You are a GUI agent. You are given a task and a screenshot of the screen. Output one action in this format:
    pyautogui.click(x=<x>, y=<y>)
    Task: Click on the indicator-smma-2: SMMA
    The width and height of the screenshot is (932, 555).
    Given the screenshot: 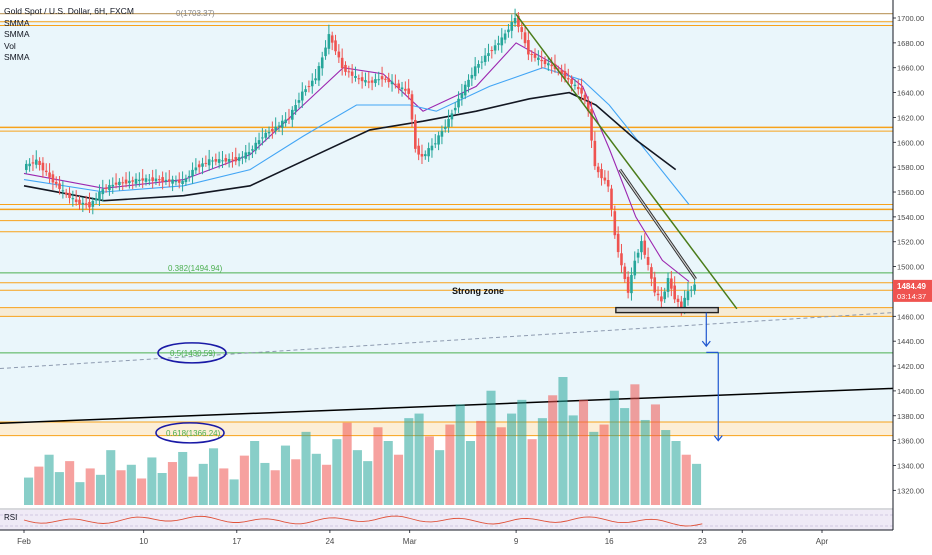 What is the action you would take?
    pyautogui.click(x=17, y=34)
    